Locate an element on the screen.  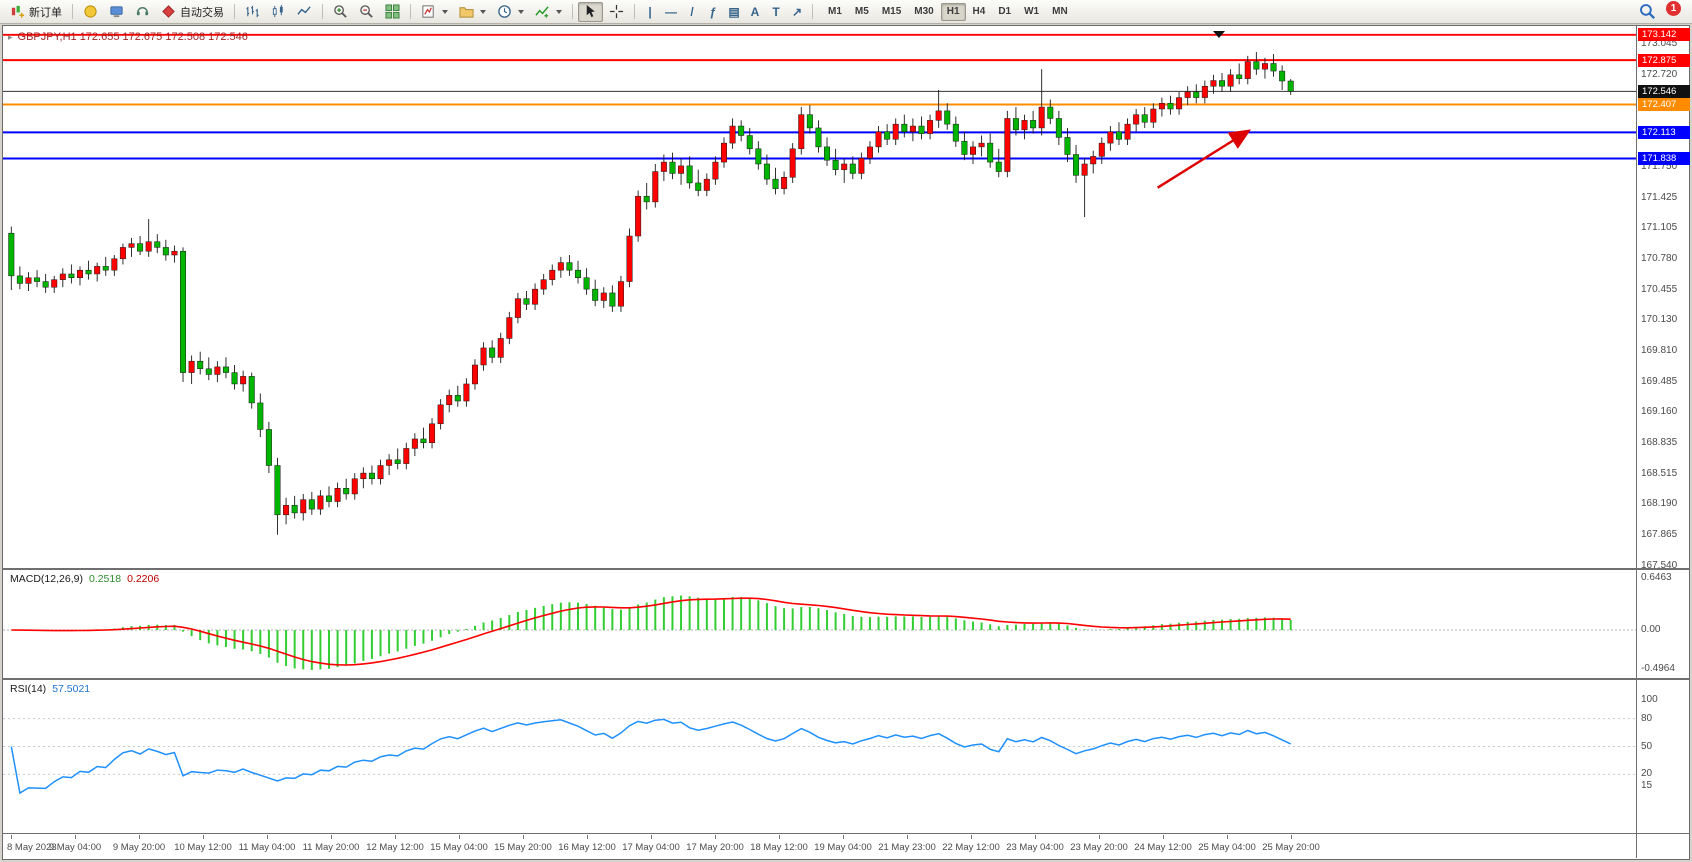
time-axis-label: 16 May 12:00 is located at coordinates (587, 847).